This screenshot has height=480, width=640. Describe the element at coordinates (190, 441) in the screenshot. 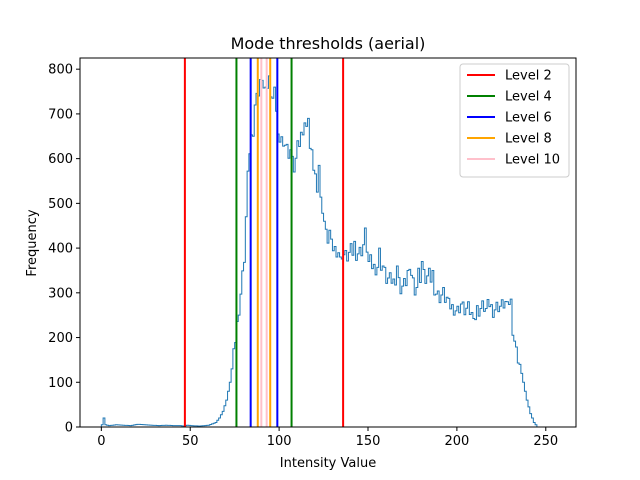

I see `x-tick-label: 50` at that location.